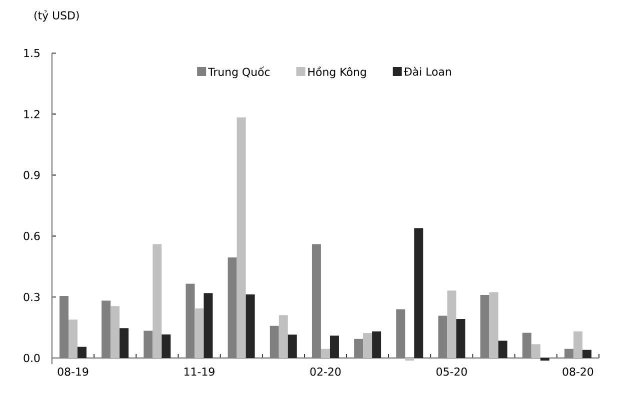 The width and height of the screenshot is (626, 408). What do you see at coordinates (199, 372) in the screenshot?
I see `x-tick-label: 11-19` at bounding box center [199, 372].